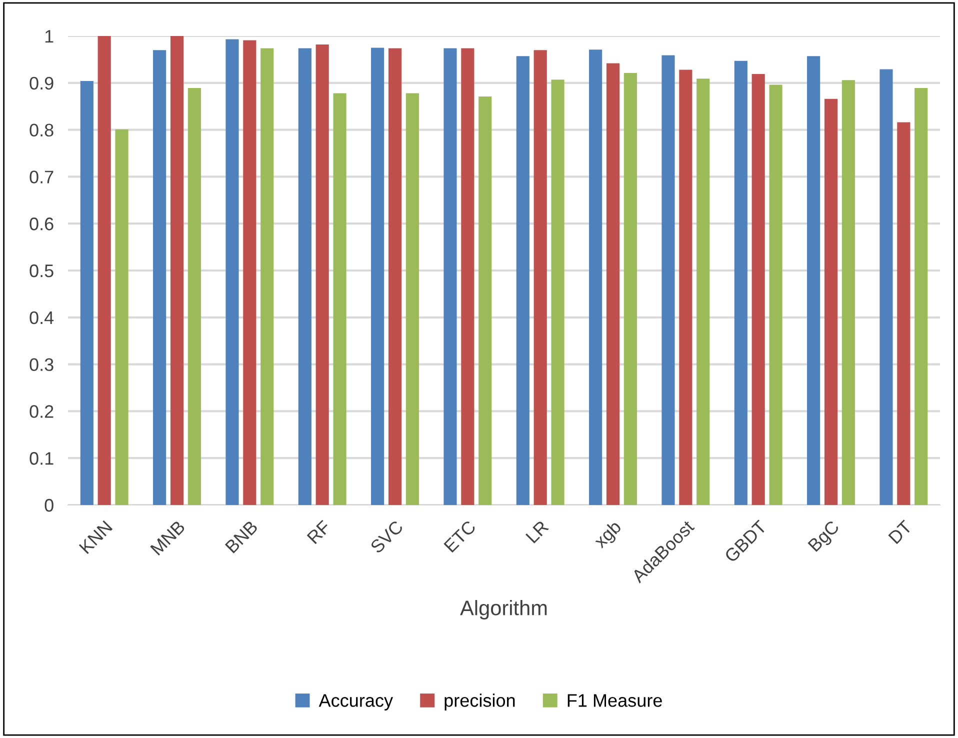  What do you see at coordinates (42, 458) in the screenshot?
I see `y-tick-label: 0.1` at bounding box center [42, 458].